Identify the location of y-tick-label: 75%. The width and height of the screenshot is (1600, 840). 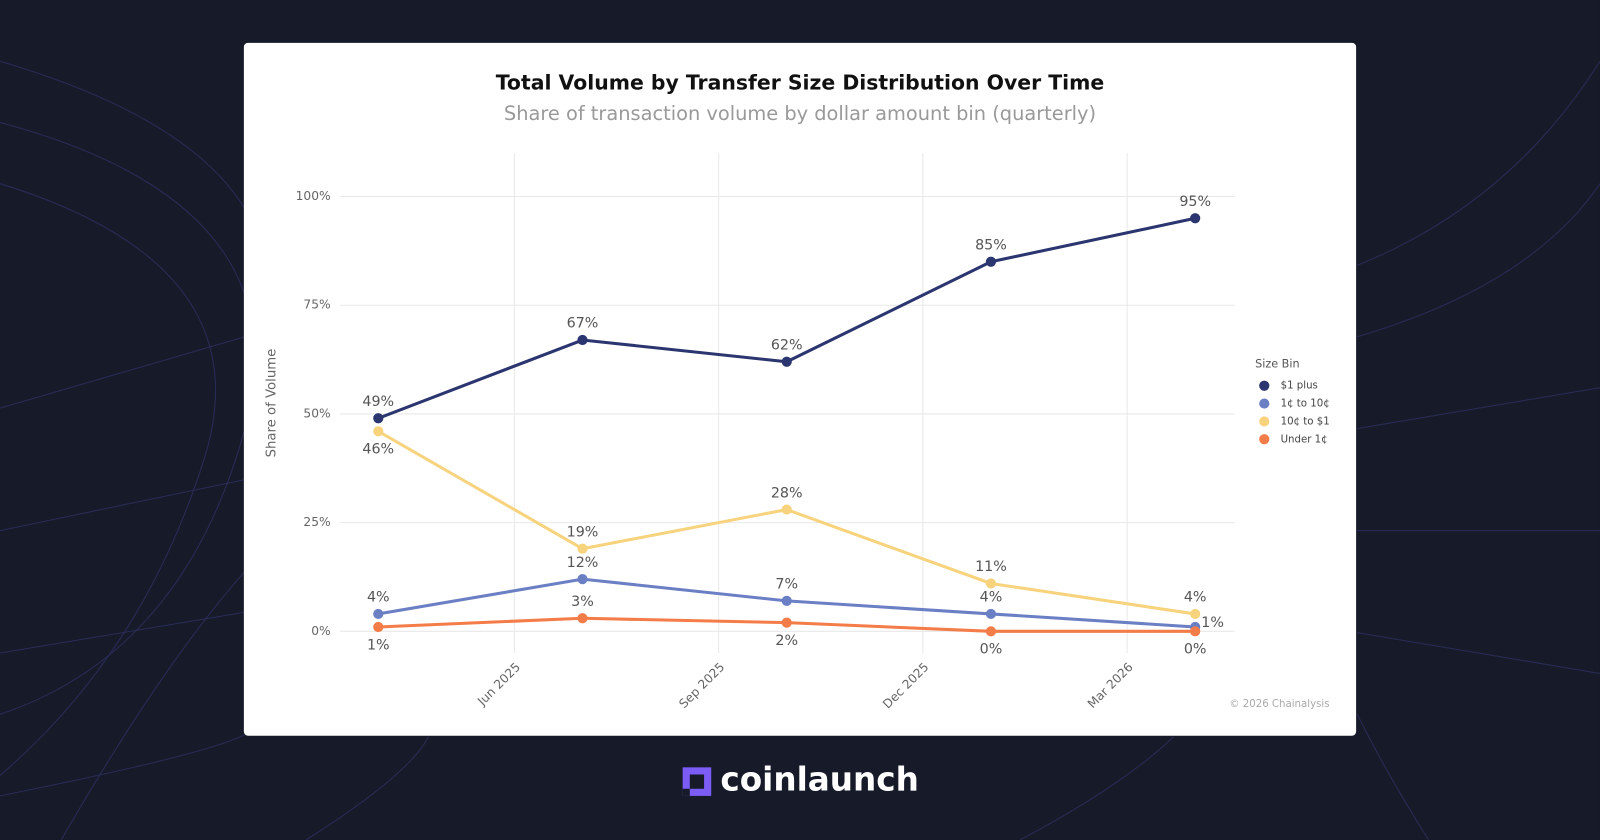
(316, 305).